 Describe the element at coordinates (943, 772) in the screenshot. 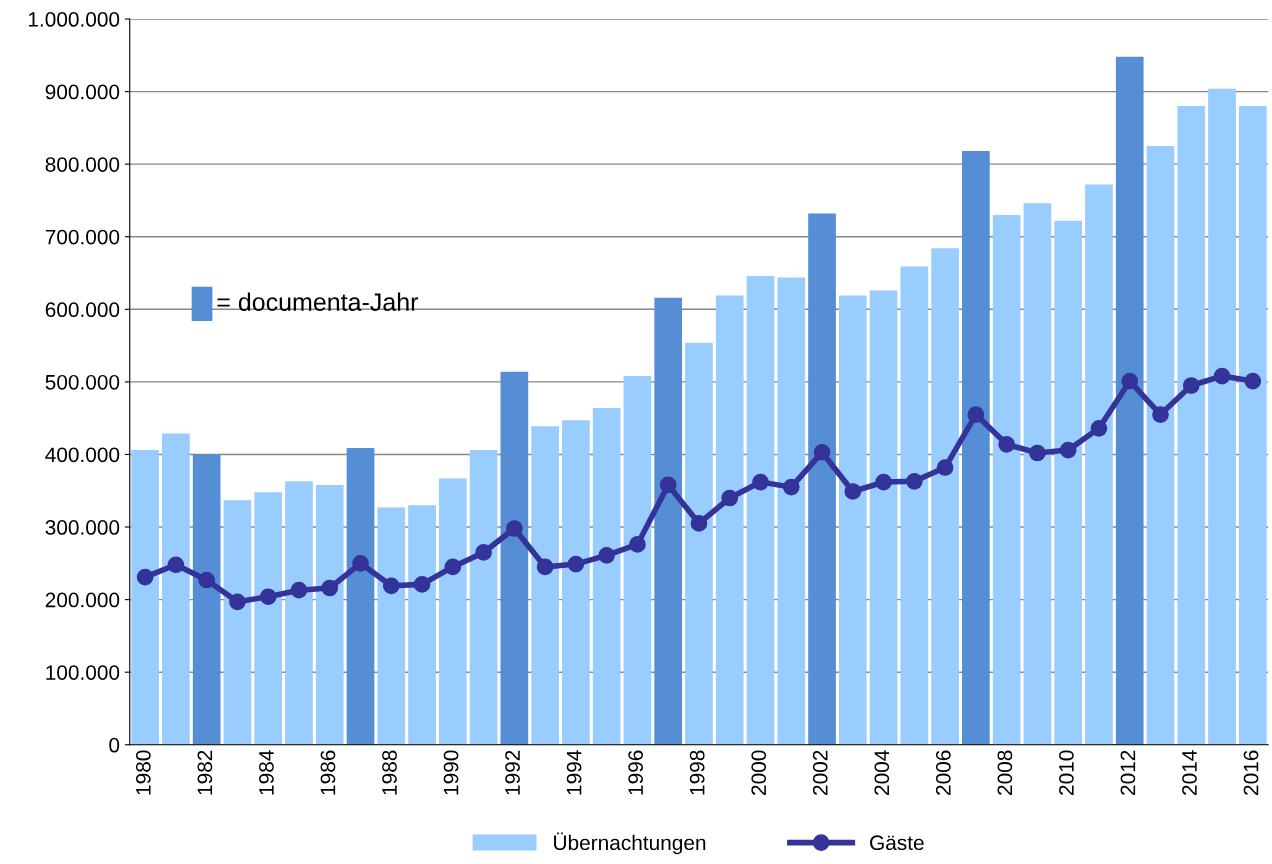

I see `x-tick-label: 2006` at that location.